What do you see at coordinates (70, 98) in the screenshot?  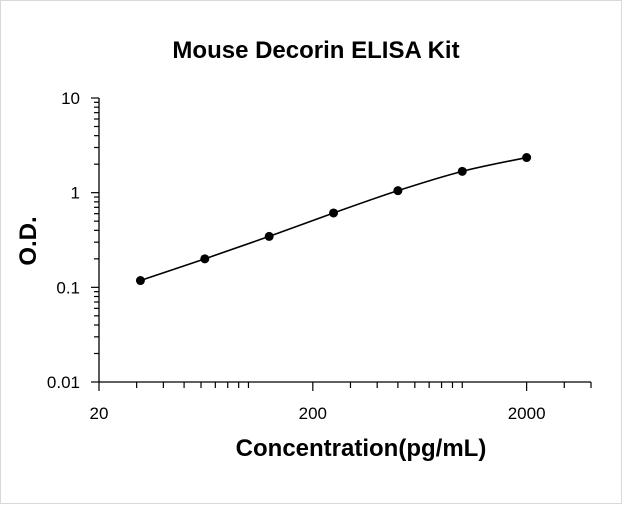 I see `y-tick-label: 10` at bounding box center [70, 98].